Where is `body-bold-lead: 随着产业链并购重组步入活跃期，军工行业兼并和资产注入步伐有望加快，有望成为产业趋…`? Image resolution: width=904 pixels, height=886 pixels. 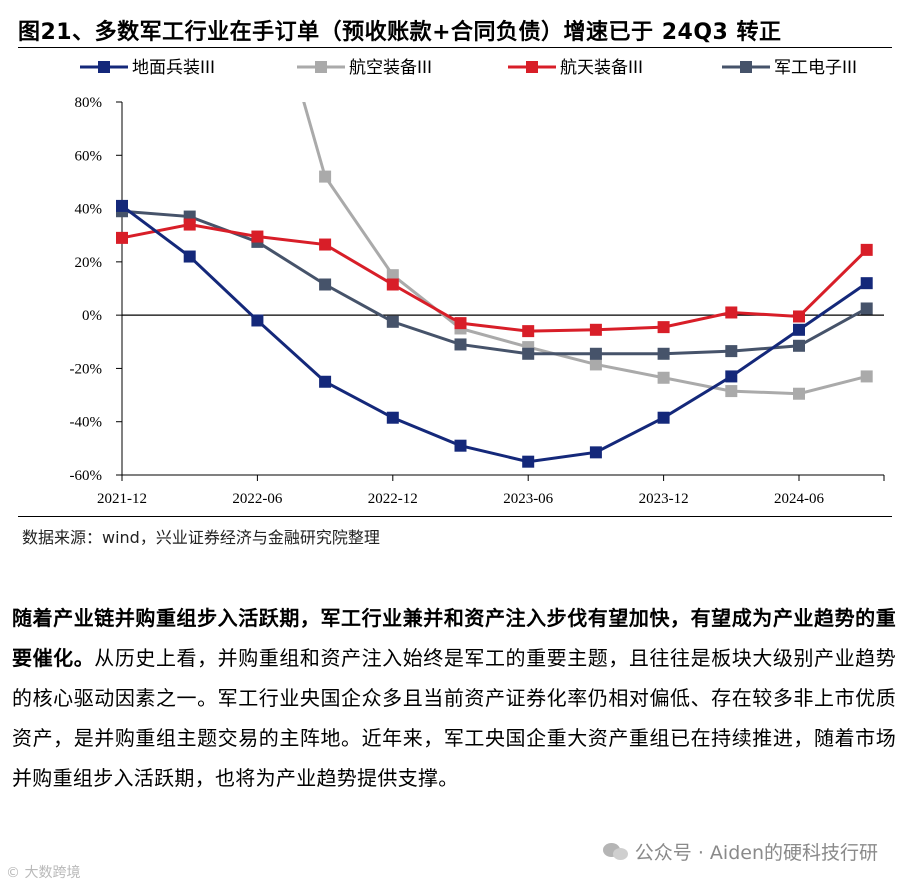 body-bold-lead: 随着产业链并购重组步入活跃期，军工行业兼并和资产注入步伐有望加快，有望成为产业趋… is located at coordinates (454, 638).